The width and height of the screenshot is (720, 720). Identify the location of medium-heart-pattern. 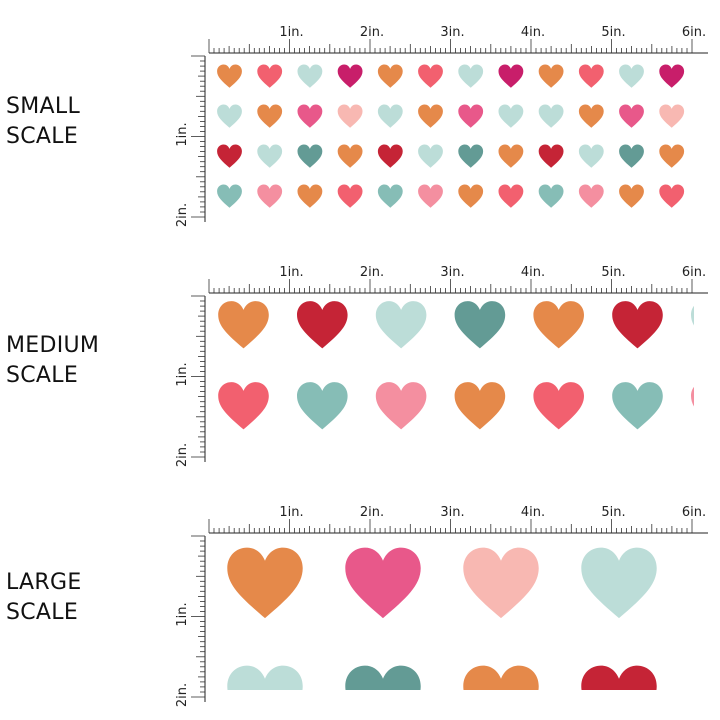
(453, 378).